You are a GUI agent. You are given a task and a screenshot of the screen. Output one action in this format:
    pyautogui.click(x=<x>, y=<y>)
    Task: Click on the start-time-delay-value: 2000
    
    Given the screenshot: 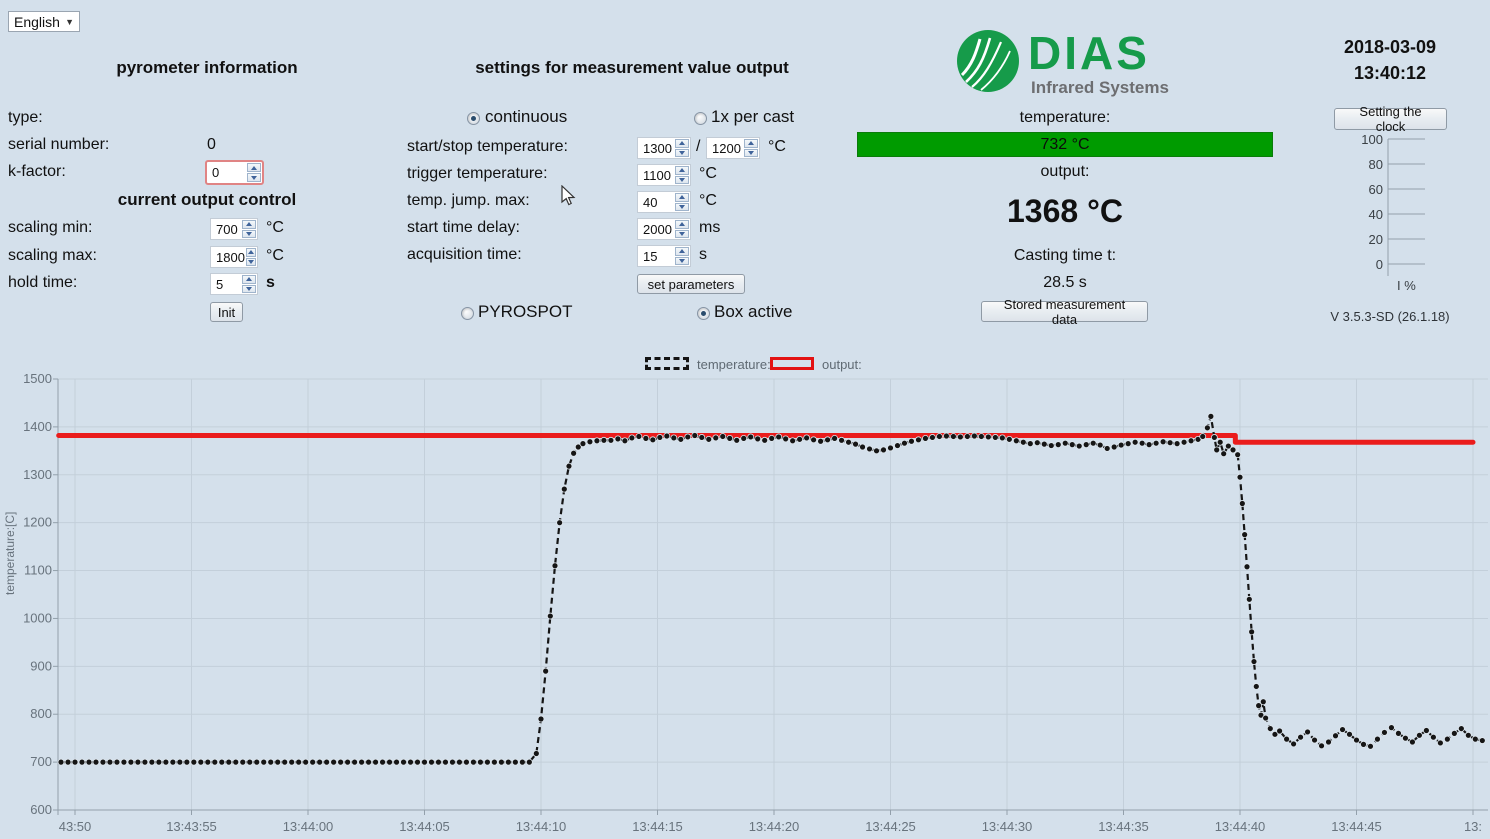 What is the action you would take?
    pyautogui.click(x=657, y=229)
    